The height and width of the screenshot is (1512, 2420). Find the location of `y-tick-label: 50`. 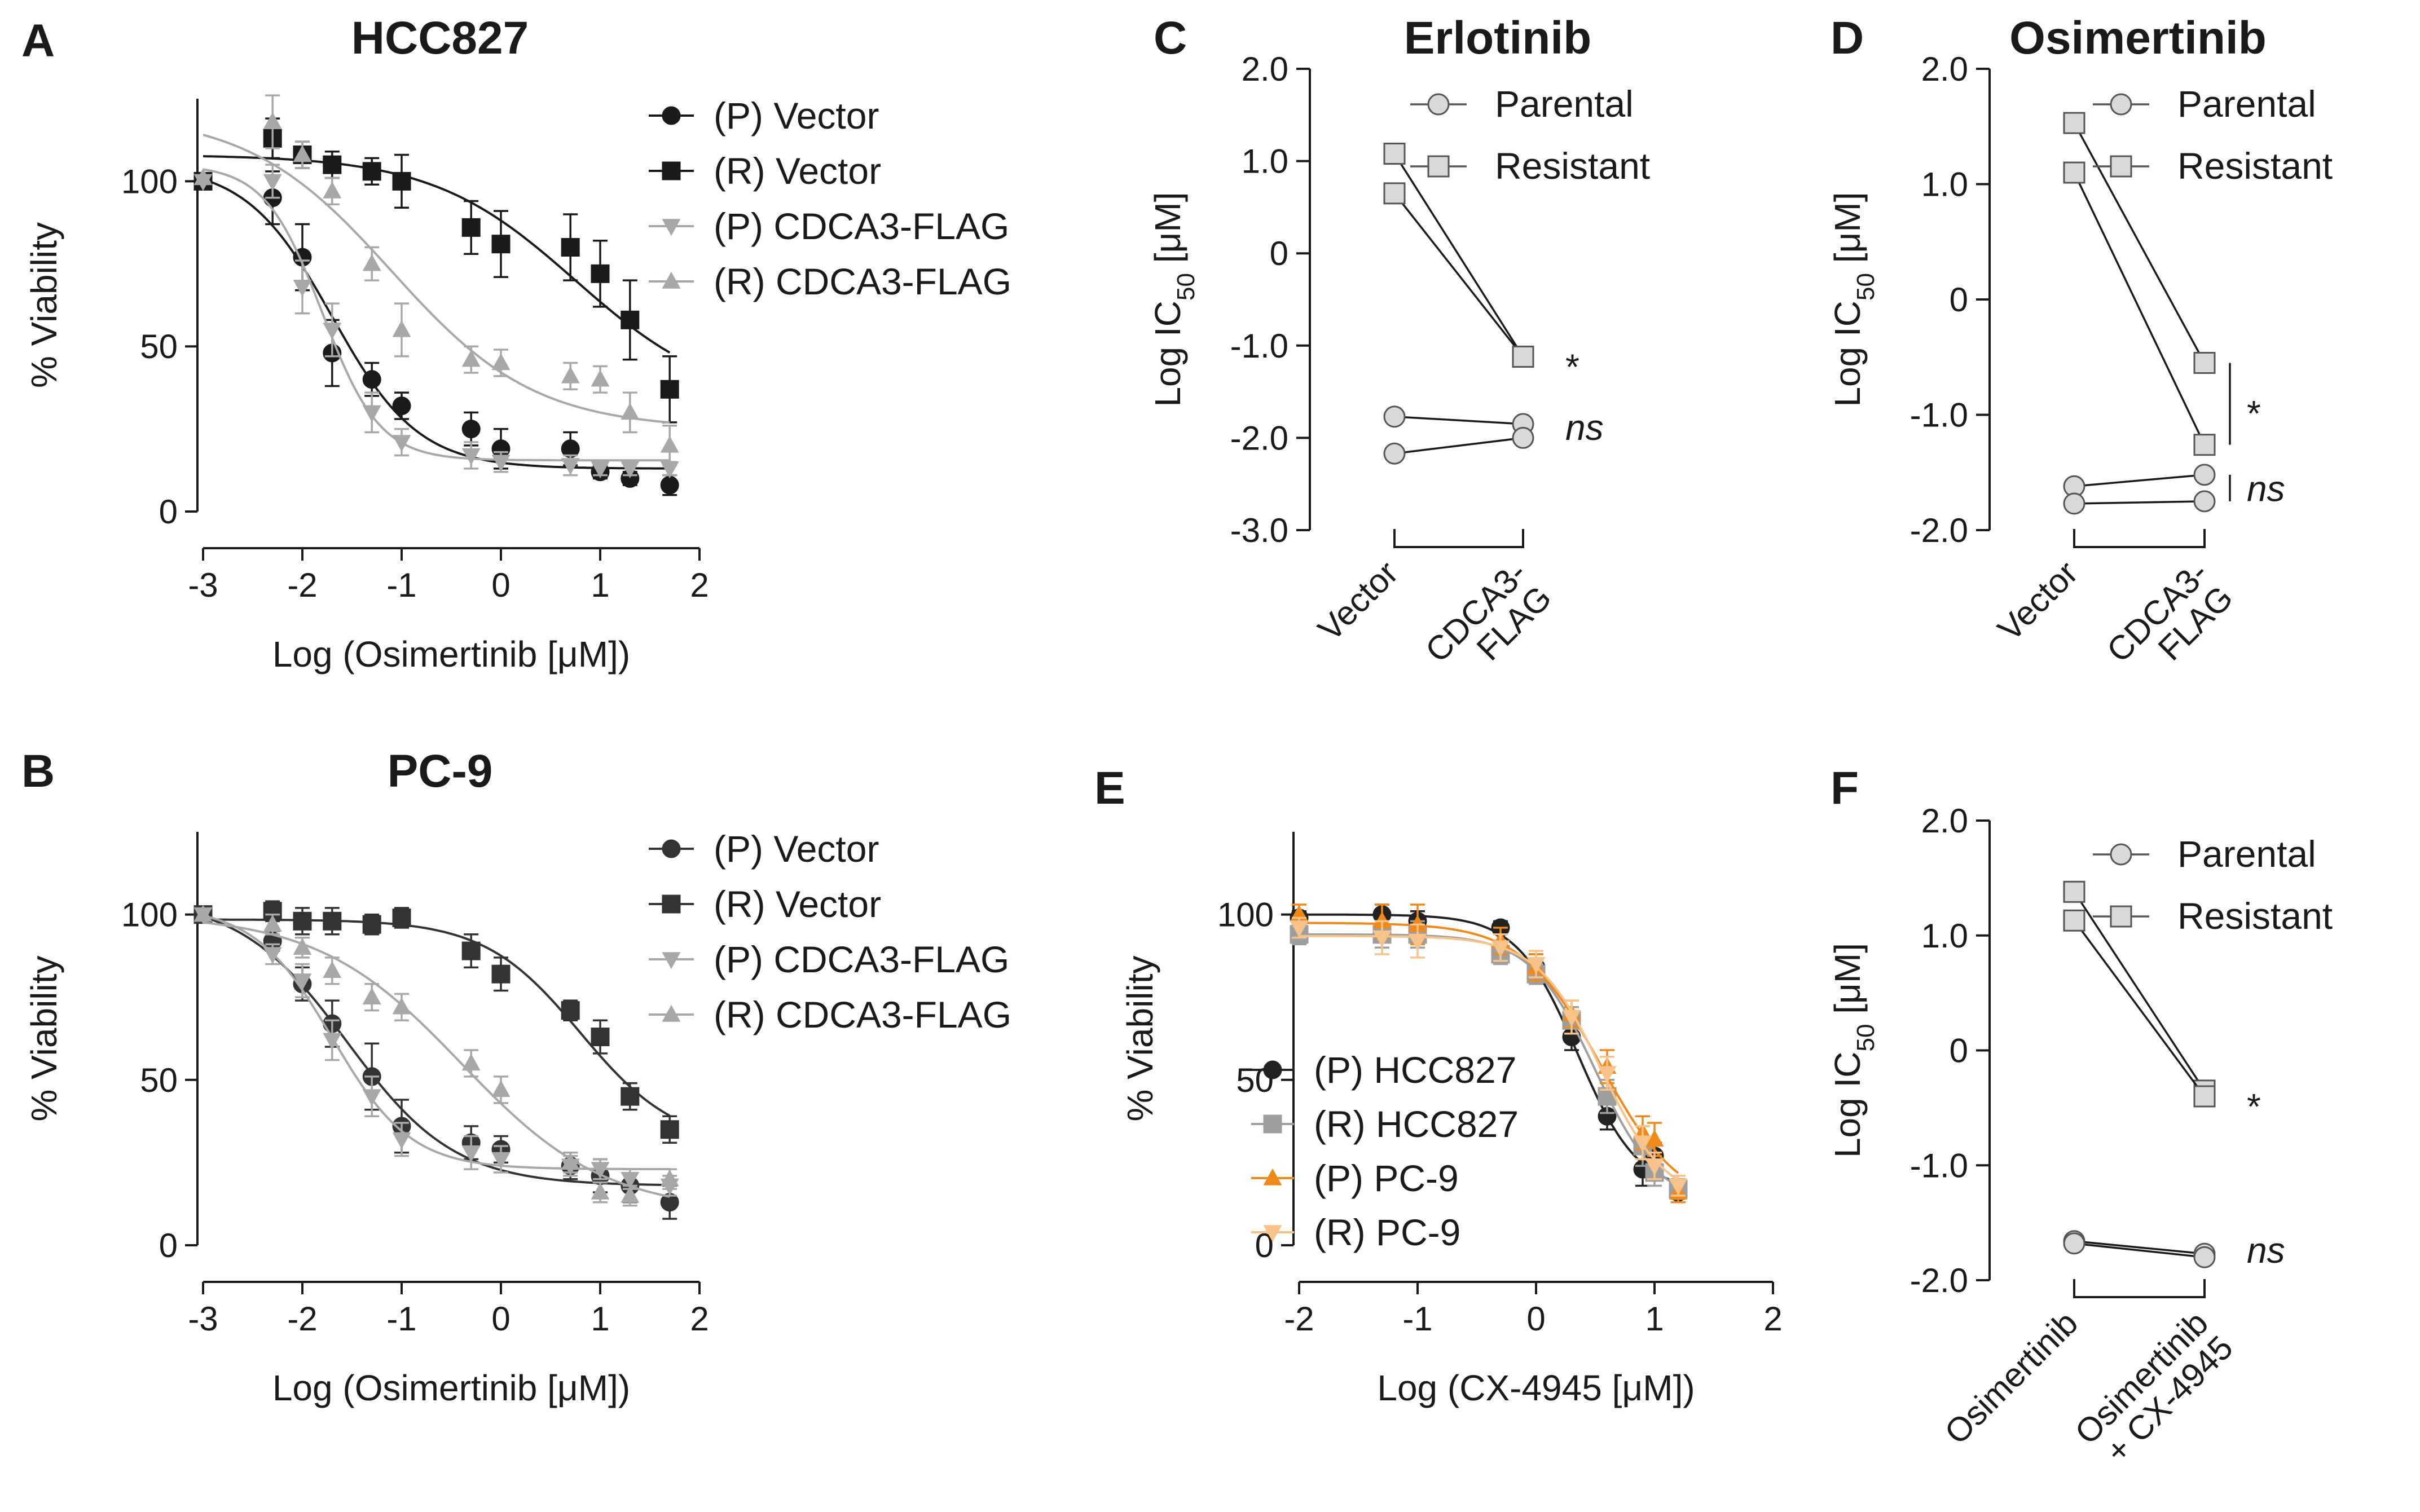

y-tick-label: 50 is located at coordinates (159, 1080).